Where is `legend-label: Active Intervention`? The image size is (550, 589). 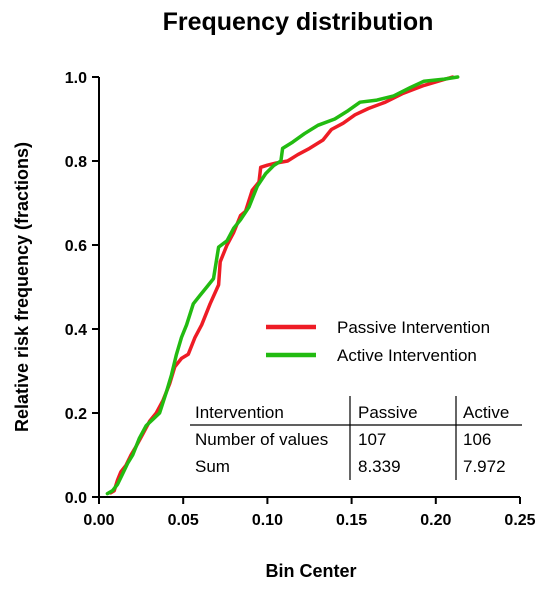 legend-label: Active Intervention is located at coordinates (407, 355).